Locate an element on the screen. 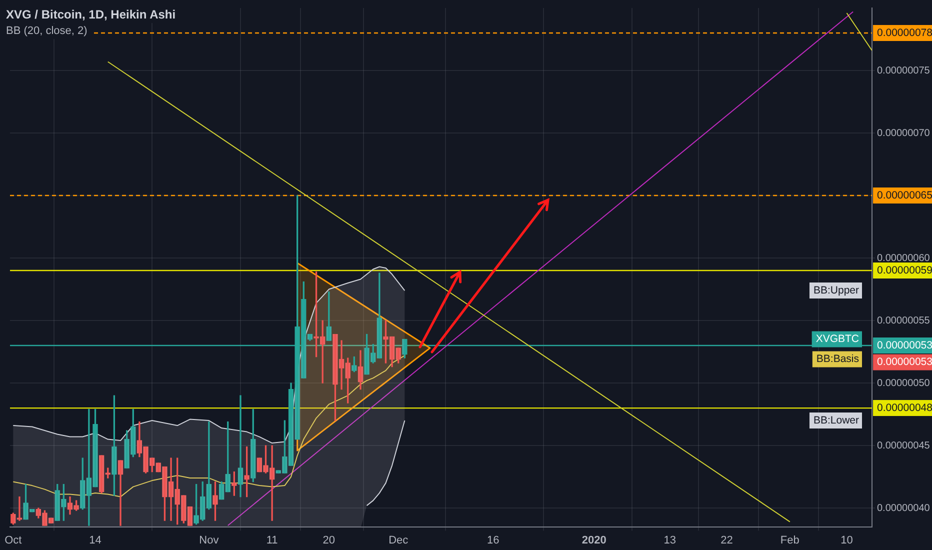  x-tick-label: Dec is located at coordinates (398, 540).